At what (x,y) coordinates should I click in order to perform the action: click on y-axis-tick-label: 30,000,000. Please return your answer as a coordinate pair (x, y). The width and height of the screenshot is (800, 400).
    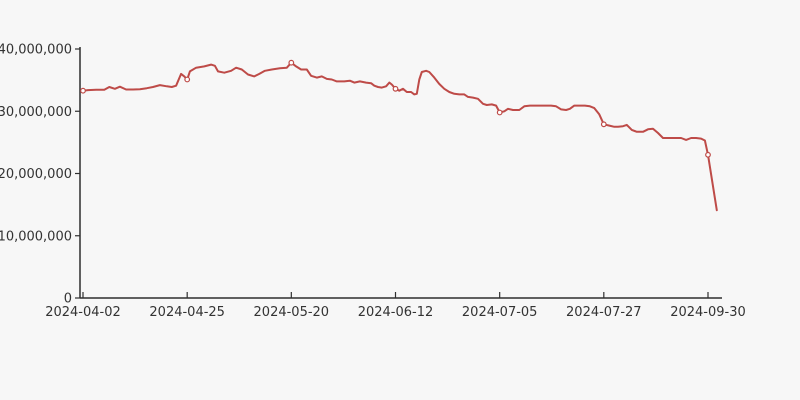
    Looking at the image, I should click on (36, 112).